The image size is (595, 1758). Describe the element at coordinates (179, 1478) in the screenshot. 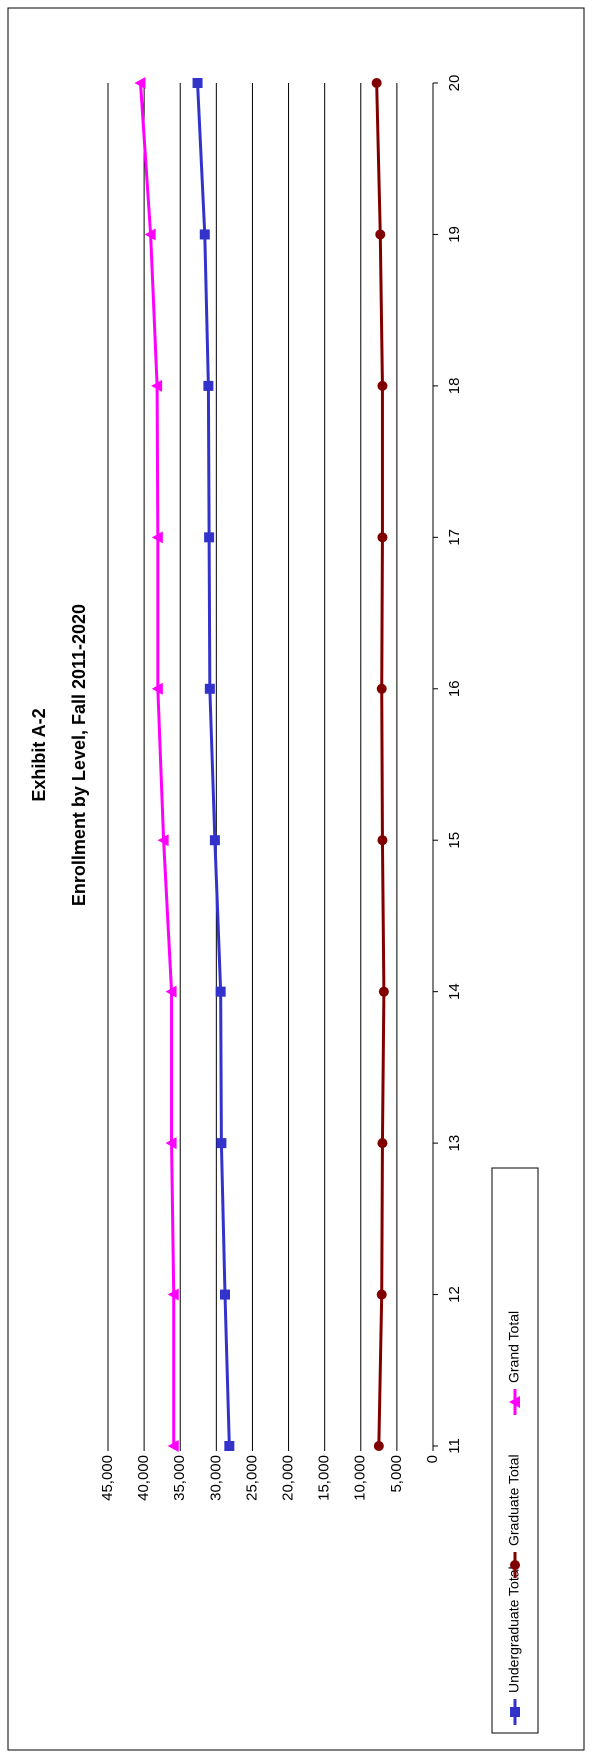

I see `value-tick-label: 35,000` at that location.